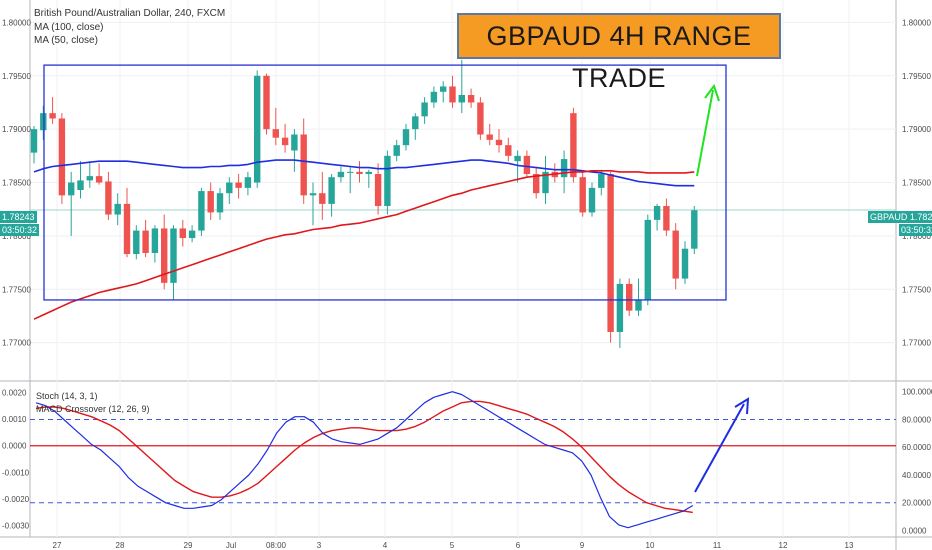 This screenshot has width=932, height=550. I want to click on price-label-left: 1.78000, so click(16, 236).